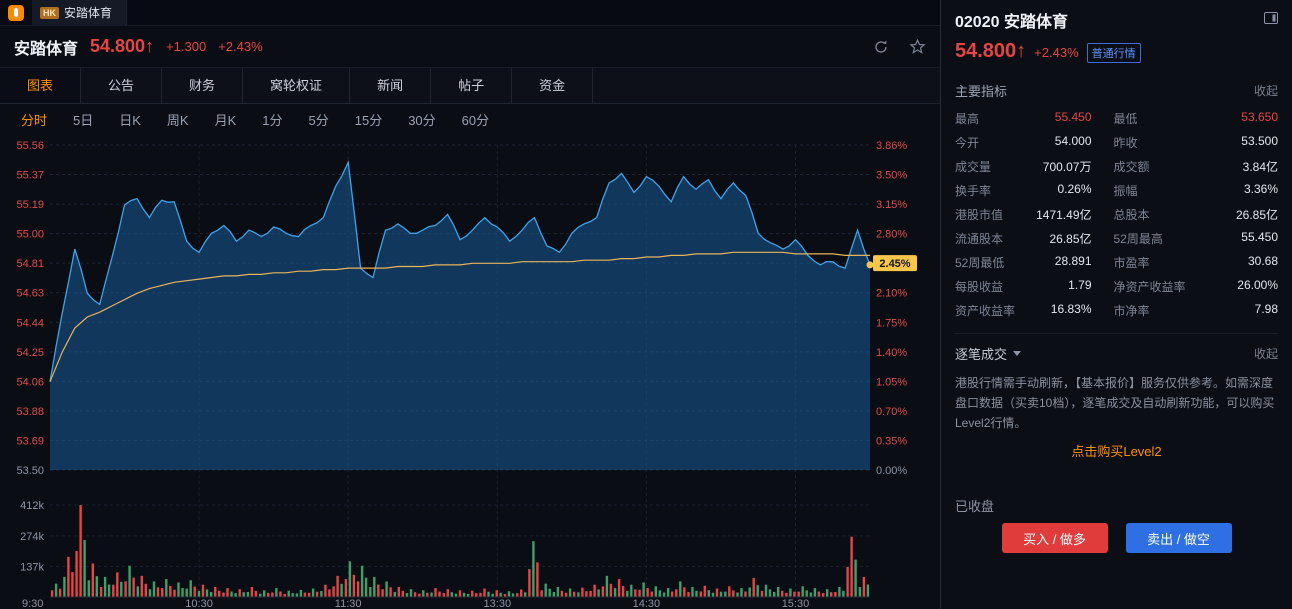 This screenshot has height=609, width=1292. What do you see at coordinates (975, 507) in the screenshot?
I see `market-status: 已收盘` at bounding box center [975, 507].